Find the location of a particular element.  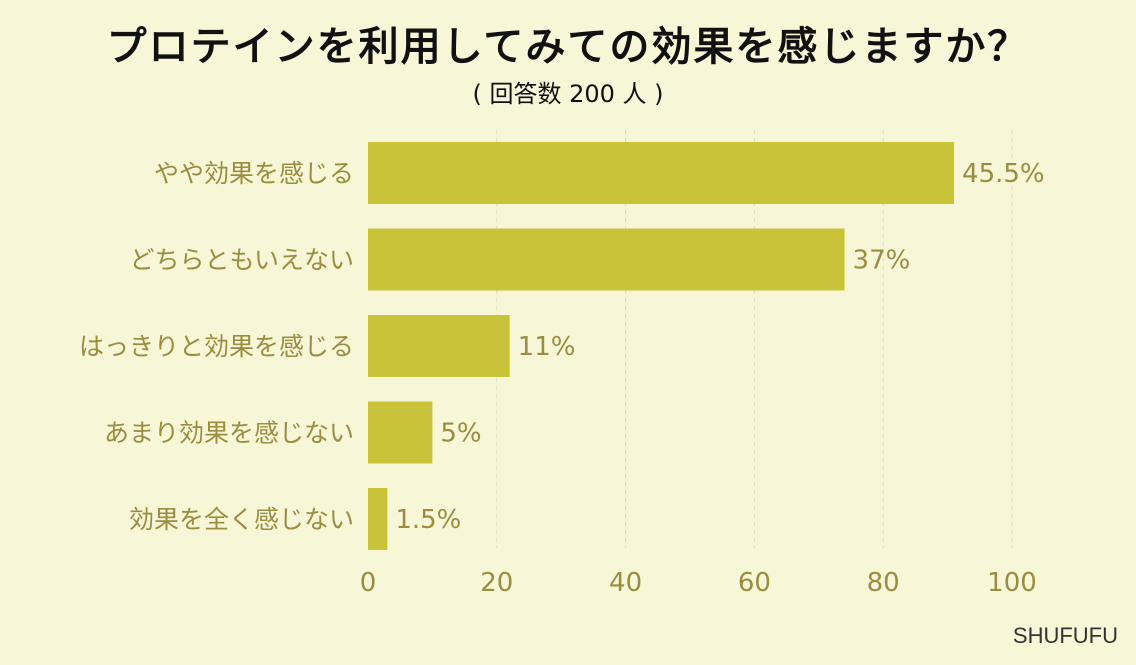

value-label: 11% is located at coordinates (547, 347).